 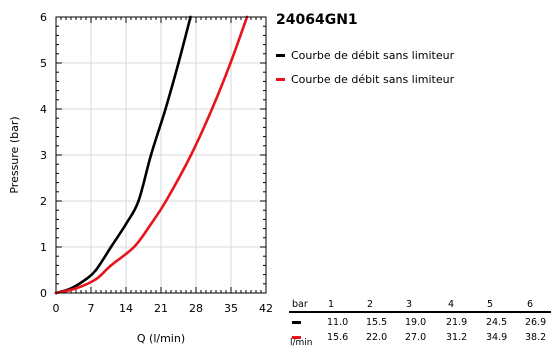 What do you see at coordinates (43, 293) in the screenshot?
I see `y-tick-label: 0` at bounding box center [43, 293].